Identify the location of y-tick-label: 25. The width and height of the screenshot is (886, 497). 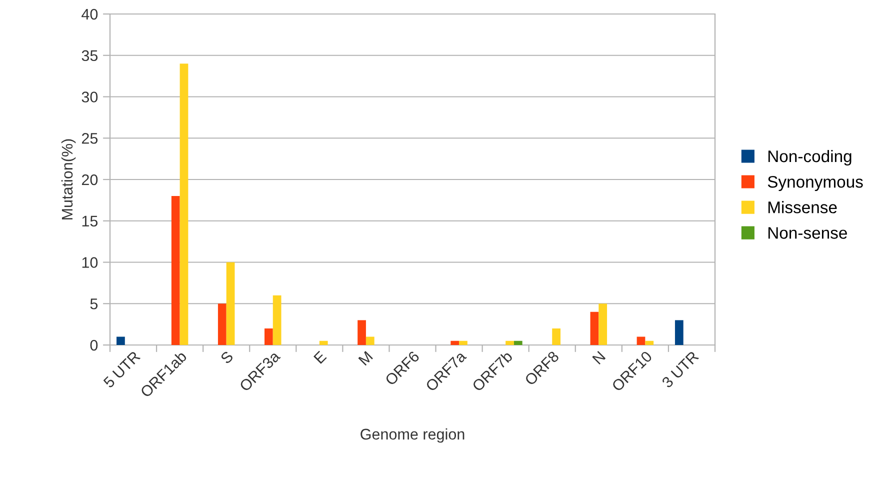
(90, 138).